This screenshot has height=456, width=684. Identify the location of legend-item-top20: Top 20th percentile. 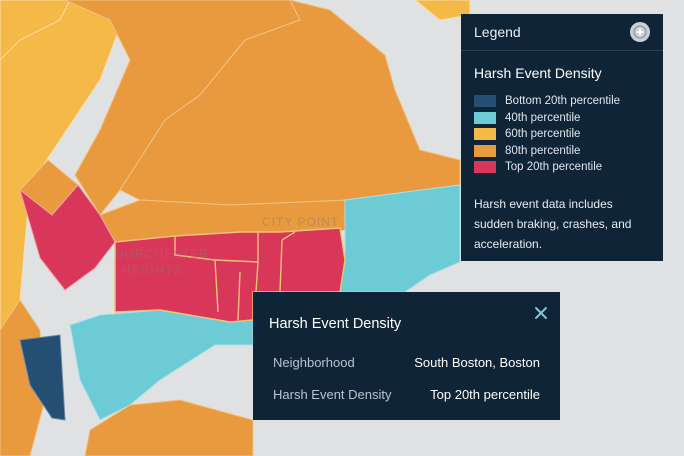
(562, 167).